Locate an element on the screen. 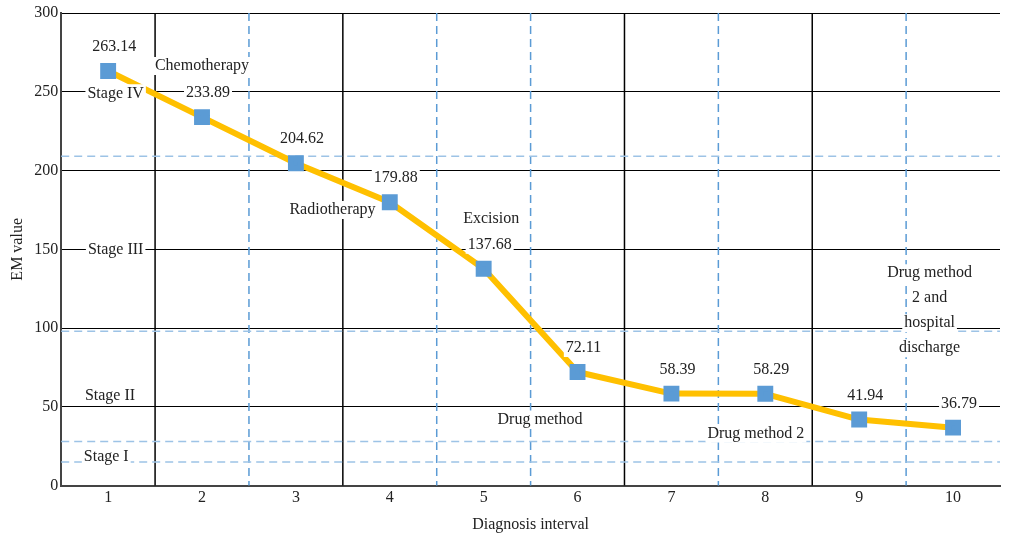 The width and height of the screenshot is (1013, 542). data-label: 179.88 is located at coordinates (395, 177).